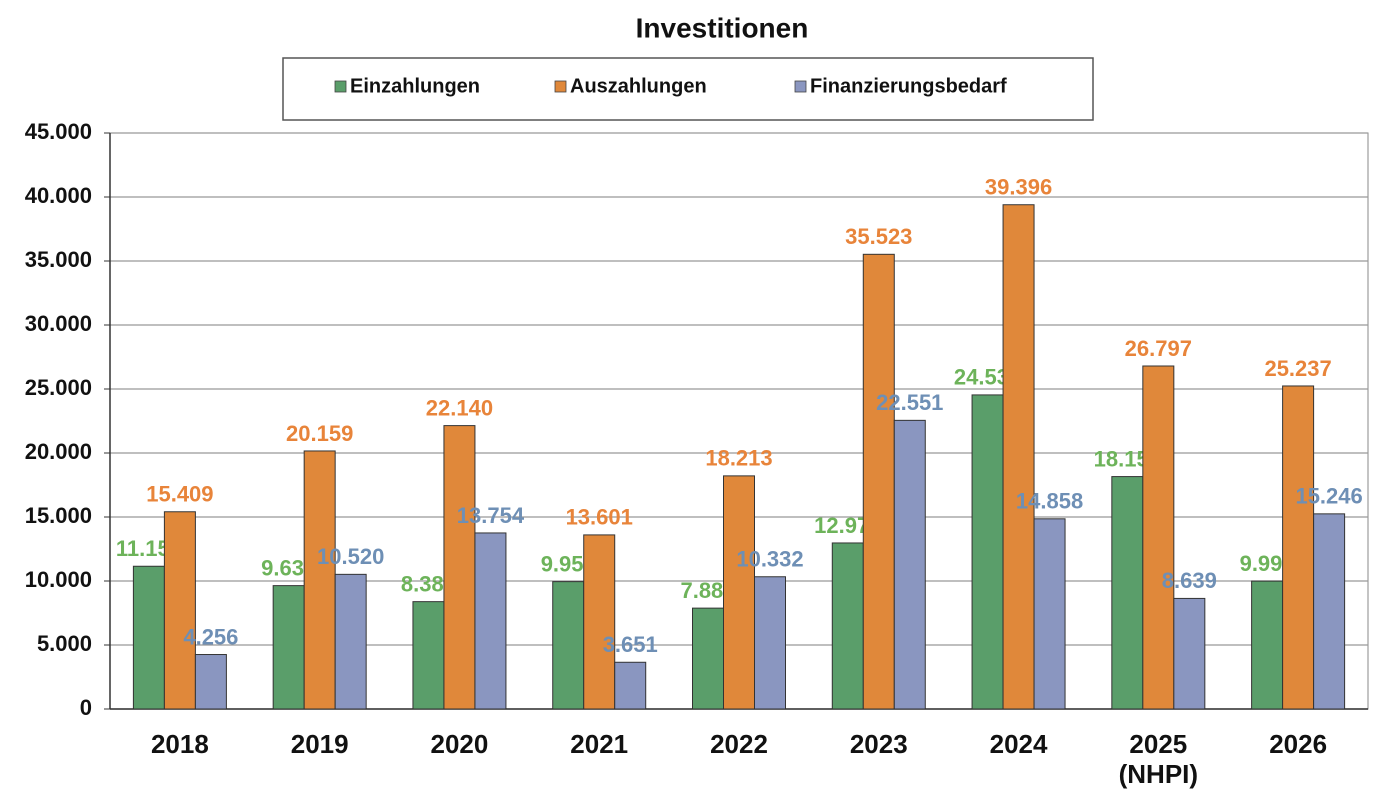  What do you see at coordinates (599, 517) in the screenshot?
I see `value-label: 13.601` at bounding box center [599, 517].